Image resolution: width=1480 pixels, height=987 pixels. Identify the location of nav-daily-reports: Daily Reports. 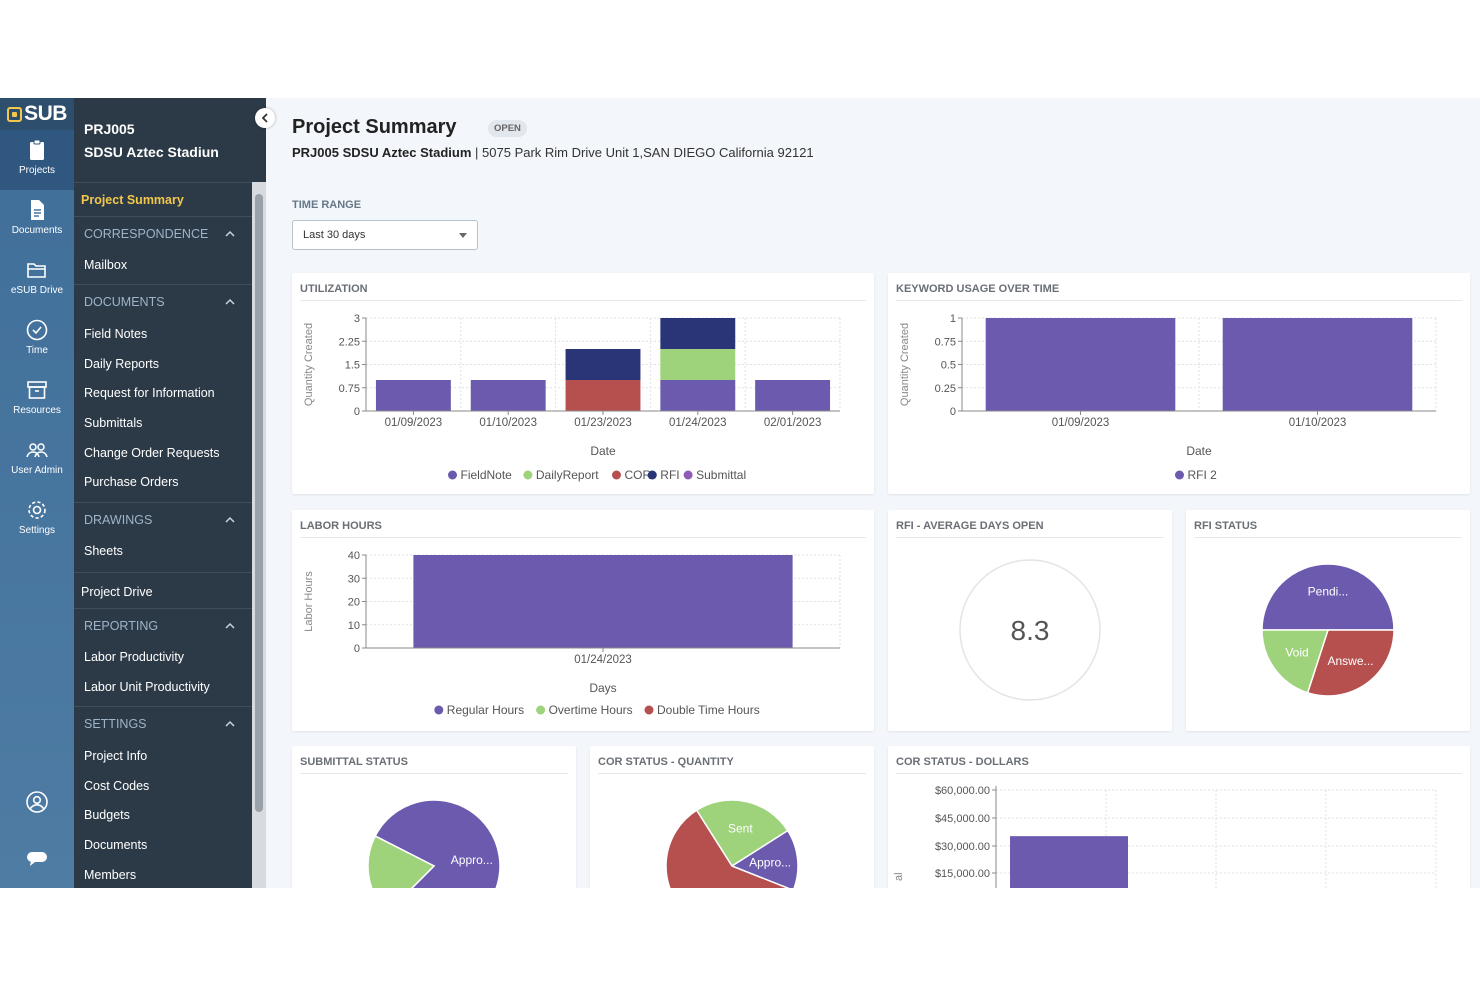
(122, 364).